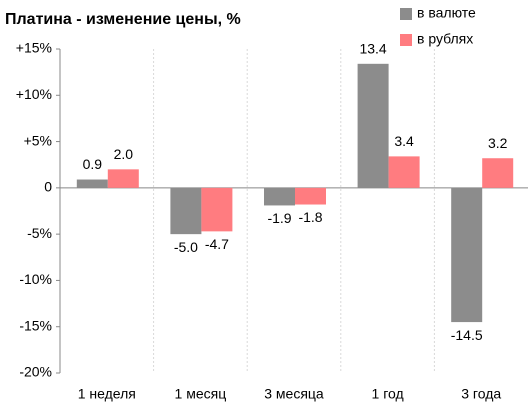 The image size is (530, 407). Describe the element at coordinates (34, 94) in the screenshot. I see `y-tick-label: +10%` at that location.